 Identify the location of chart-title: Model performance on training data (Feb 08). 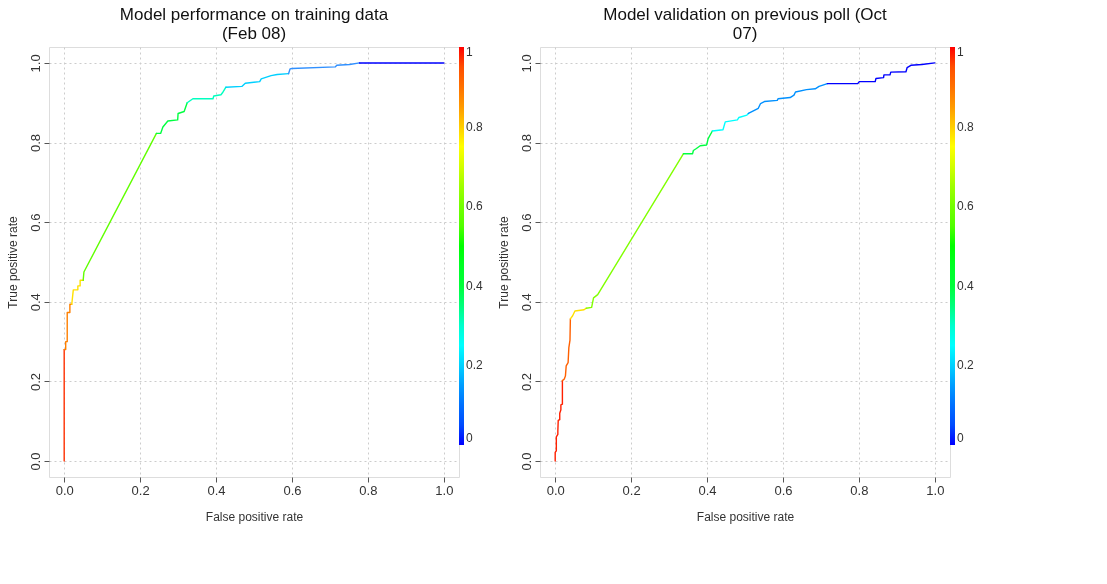
(254, 24).